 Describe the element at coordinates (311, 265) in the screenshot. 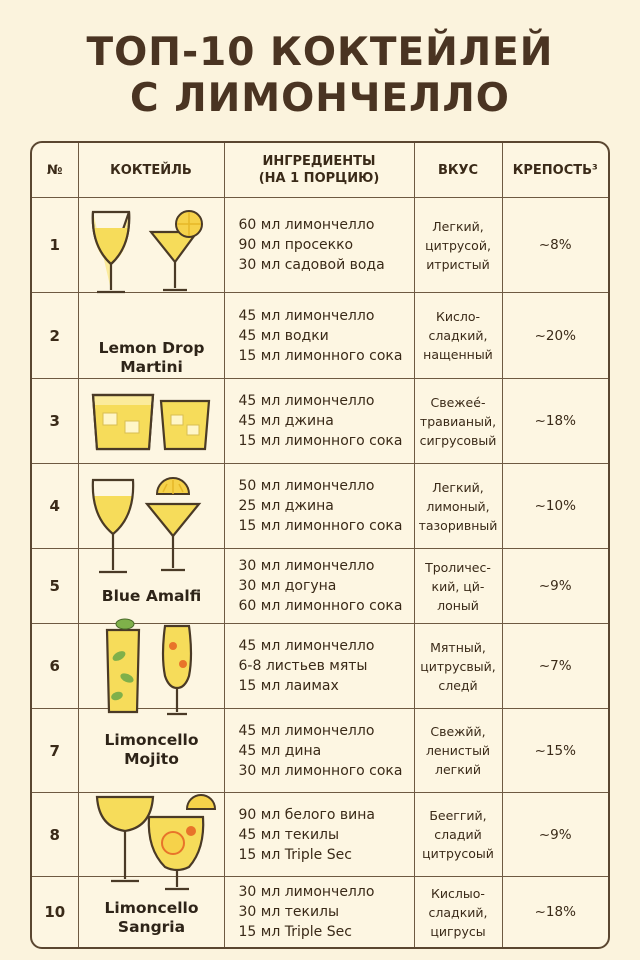

I see `ingredient: 30 мл садовой вода` at that location.